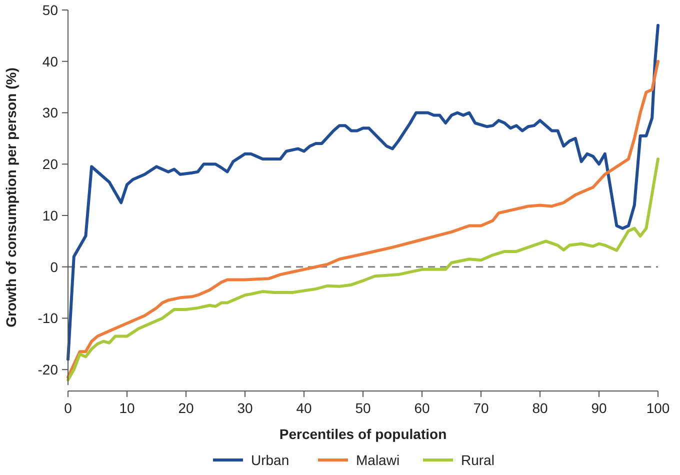  Describe the element at coordinates (363, 408) in the screenshot. I see `x-tick-label: 50` at that location.